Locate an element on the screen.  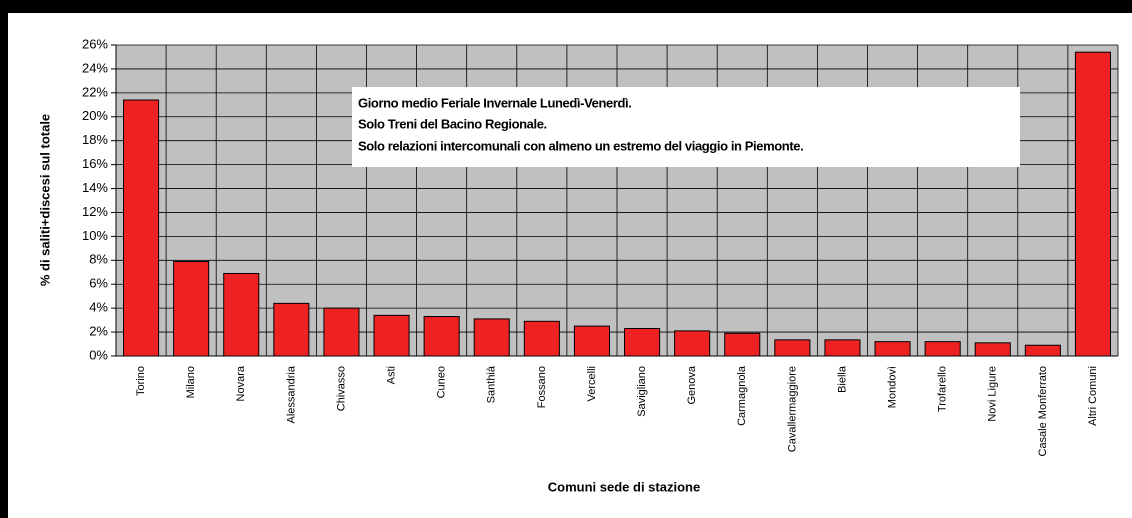
y-tick-label: 22% is located at coordinates (95, 91).